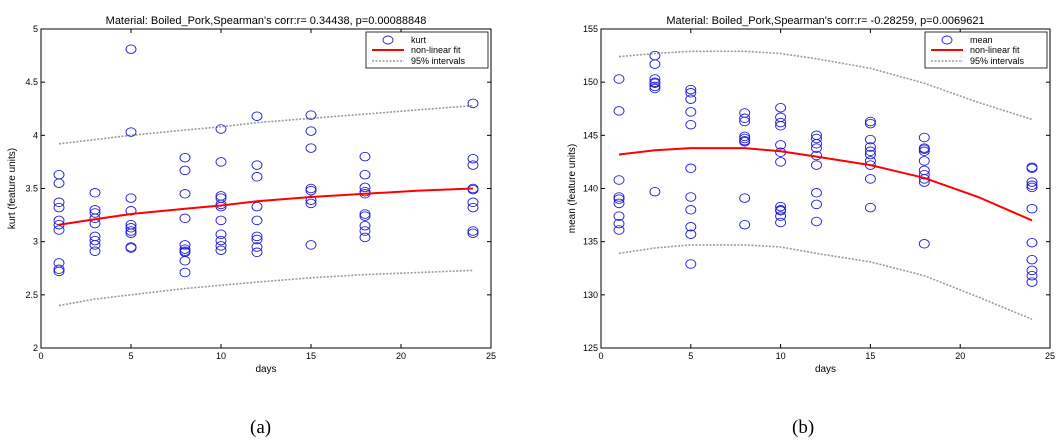  I want to click on y-tick-label: 5, so click(35, 29).